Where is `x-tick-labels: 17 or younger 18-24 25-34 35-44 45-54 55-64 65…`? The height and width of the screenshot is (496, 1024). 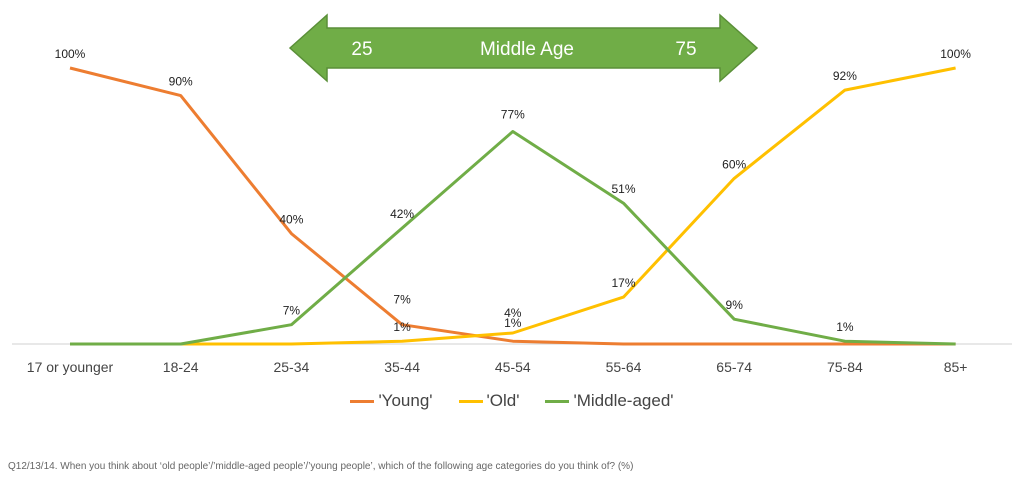 x-tick-labels: 17 or younger 18-24 25-34 35-44 45-54 55-64 65… is located at coordinates (497, 367).